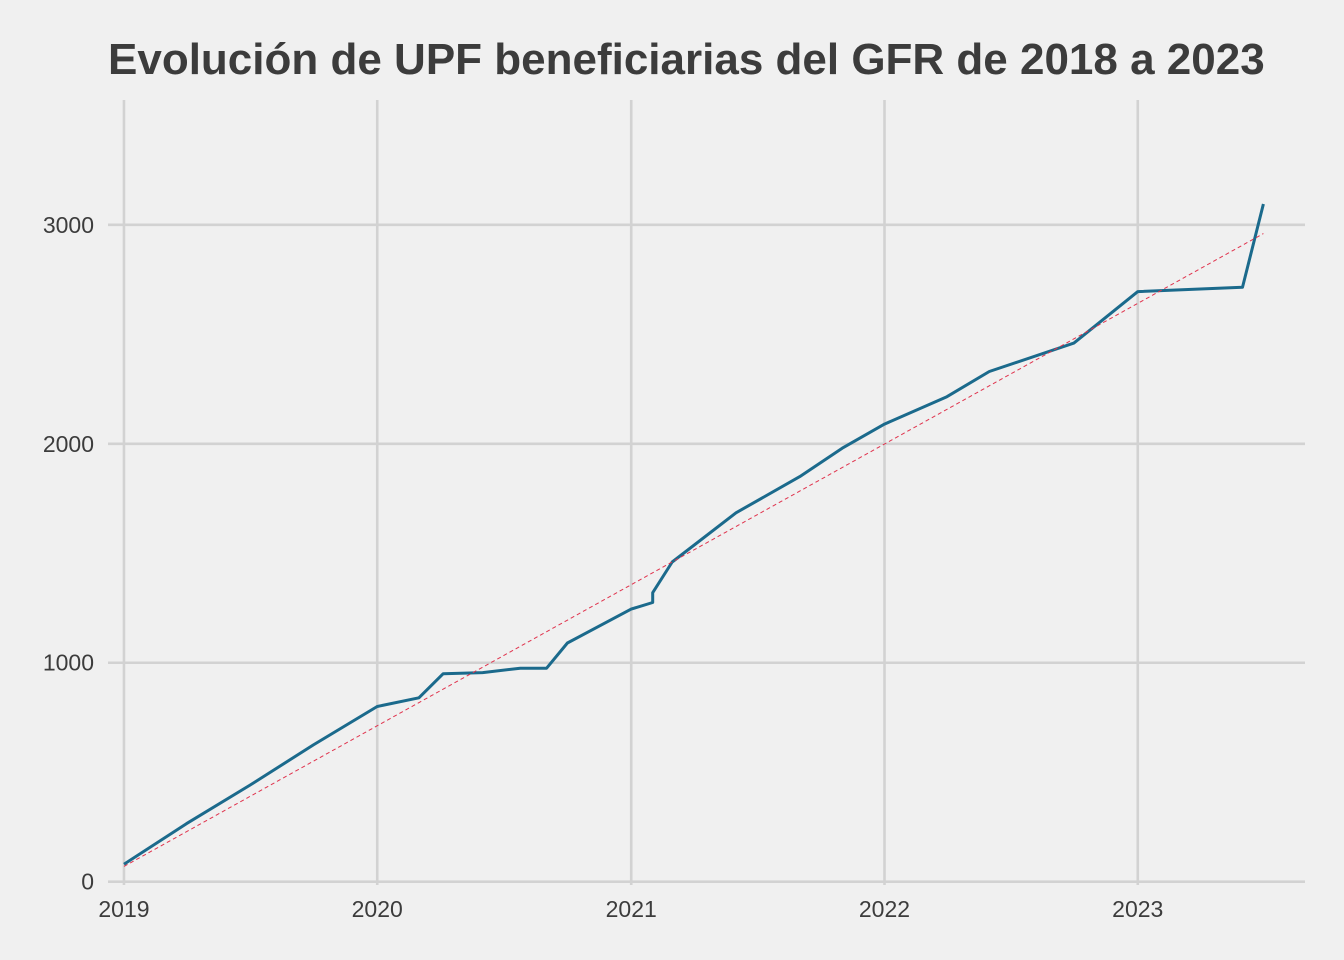 The image size is (1344, 960). I want to click on x-tick-label: 2021, so click(631, 909).